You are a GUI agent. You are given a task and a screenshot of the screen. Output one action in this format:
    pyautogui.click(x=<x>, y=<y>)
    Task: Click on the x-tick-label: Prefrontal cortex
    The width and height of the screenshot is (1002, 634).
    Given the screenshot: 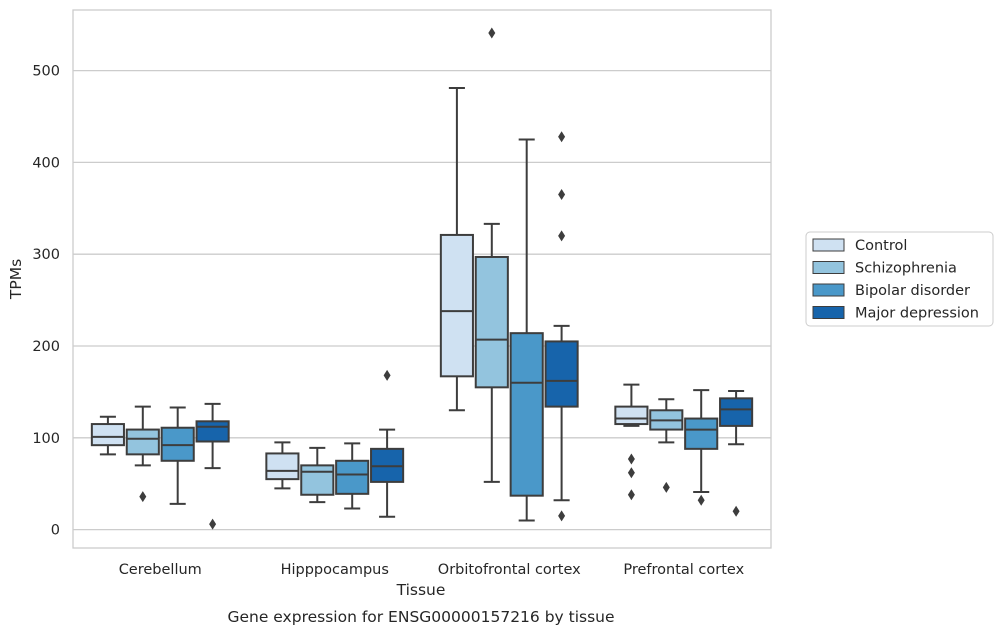 What is the action you would take?
    pyautogui.click(x=683, y=570)
    